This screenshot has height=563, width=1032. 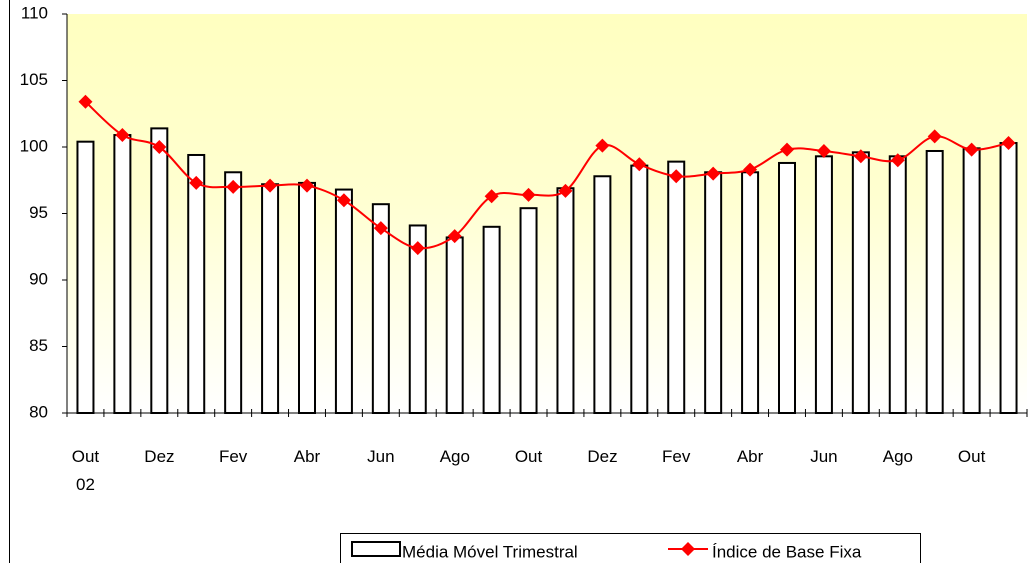 I want to click on y-tick-label: 85, so click(x=38, y=345).